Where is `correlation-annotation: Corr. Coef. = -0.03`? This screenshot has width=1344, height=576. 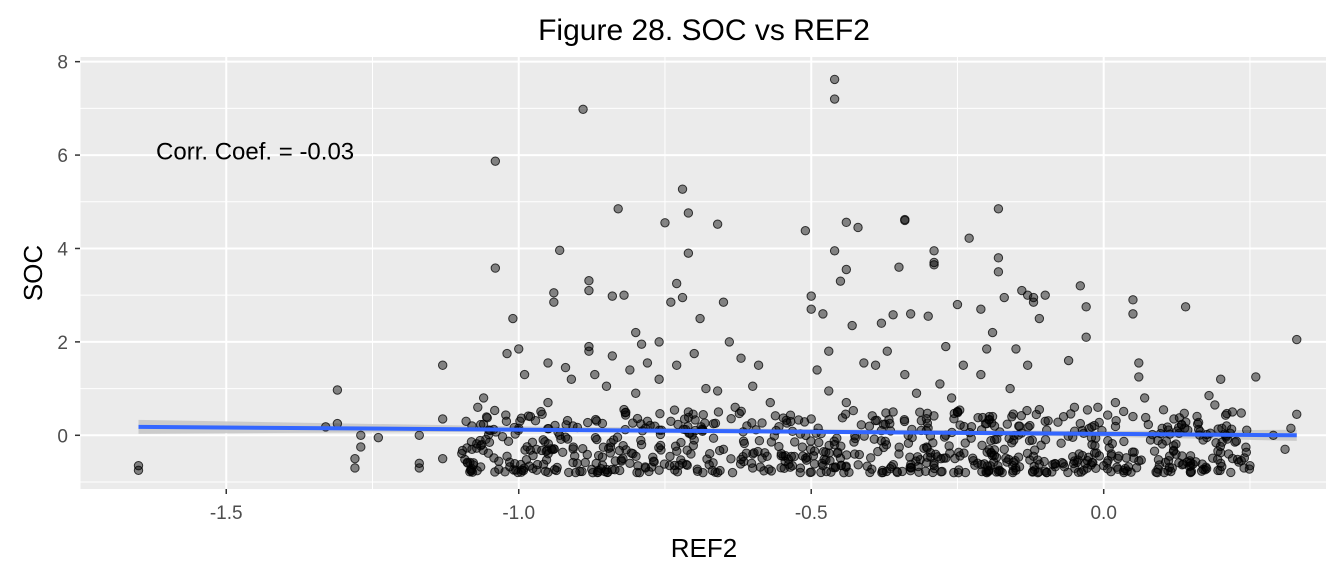 correlation-annotation: Corr. Coef. = -0.03 is located at coordinates (255, 152).